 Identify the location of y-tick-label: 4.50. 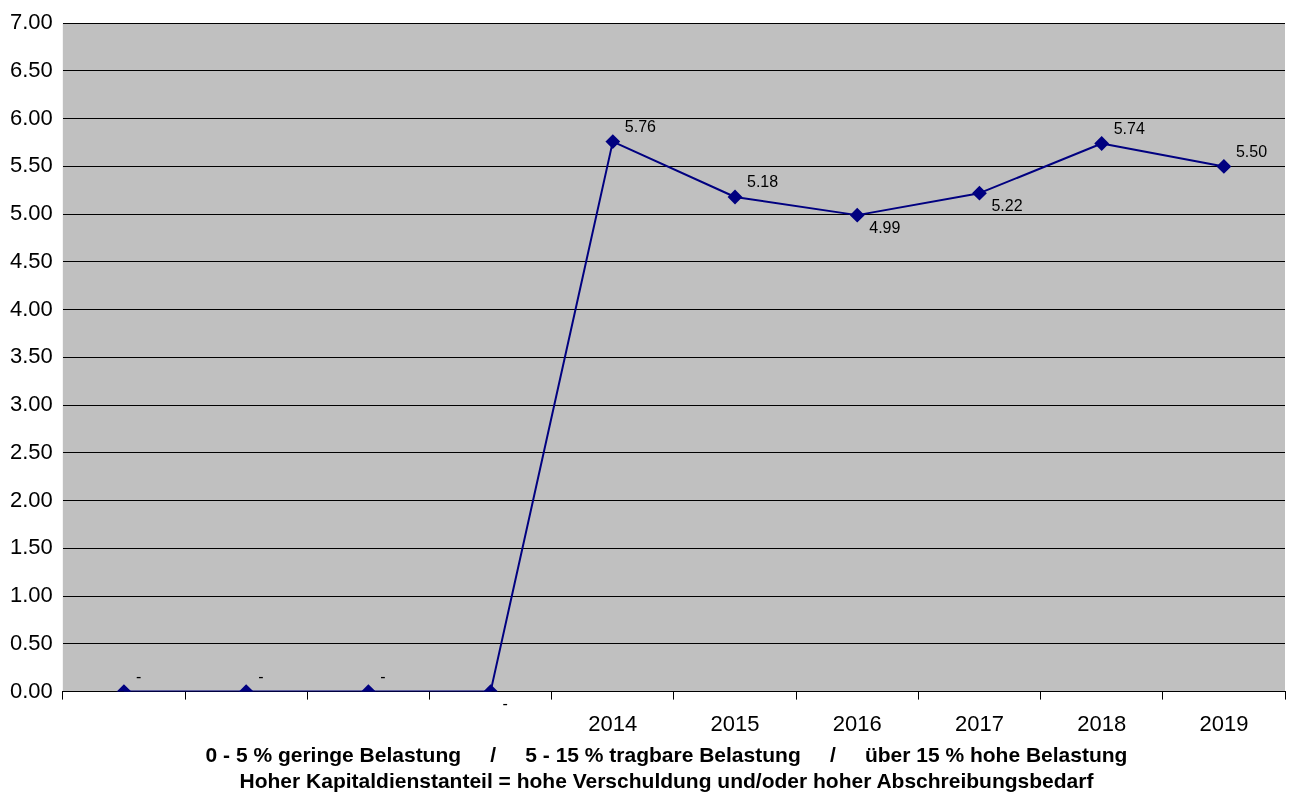
(31, 260).